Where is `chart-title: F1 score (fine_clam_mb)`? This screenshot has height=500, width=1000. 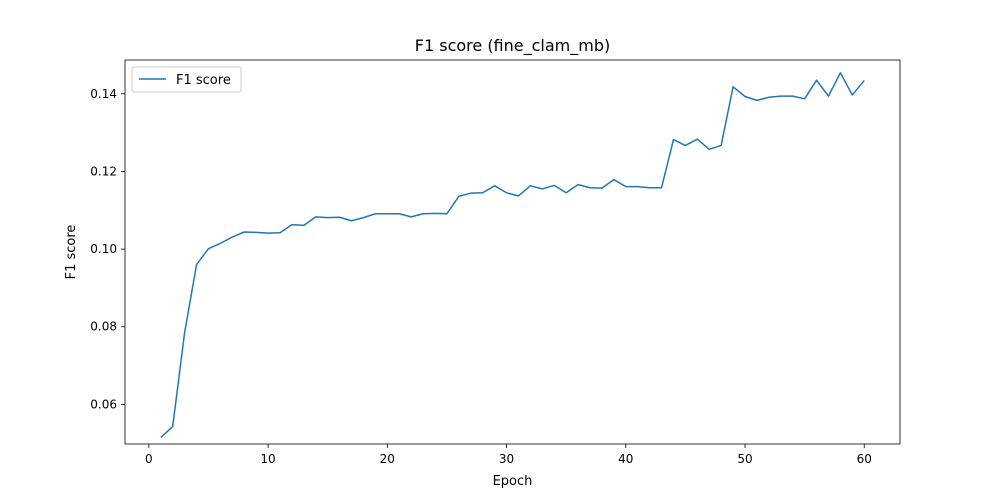
chart-title: F1 score (fine_clam_mb) is located at coordinates (512, 46).